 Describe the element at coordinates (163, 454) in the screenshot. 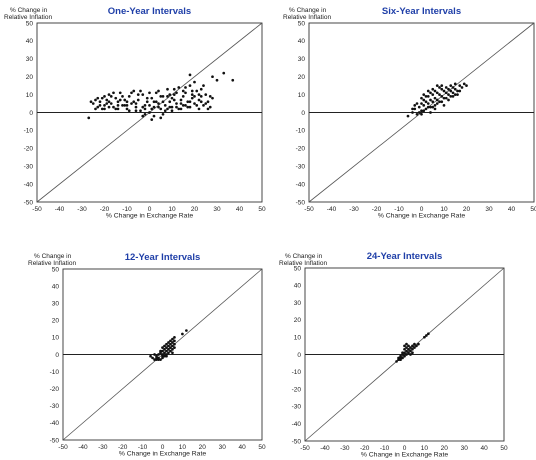

I see `x-axis-label: % Change in Exchange Rate` at that location.